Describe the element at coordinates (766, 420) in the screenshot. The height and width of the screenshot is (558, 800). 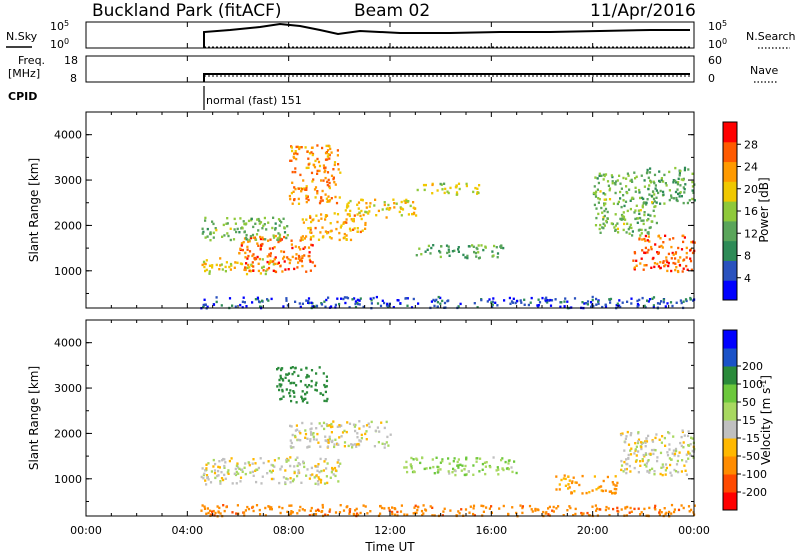
I see `velocity-colorbar-label: Velocity [m s-1]` at that location.